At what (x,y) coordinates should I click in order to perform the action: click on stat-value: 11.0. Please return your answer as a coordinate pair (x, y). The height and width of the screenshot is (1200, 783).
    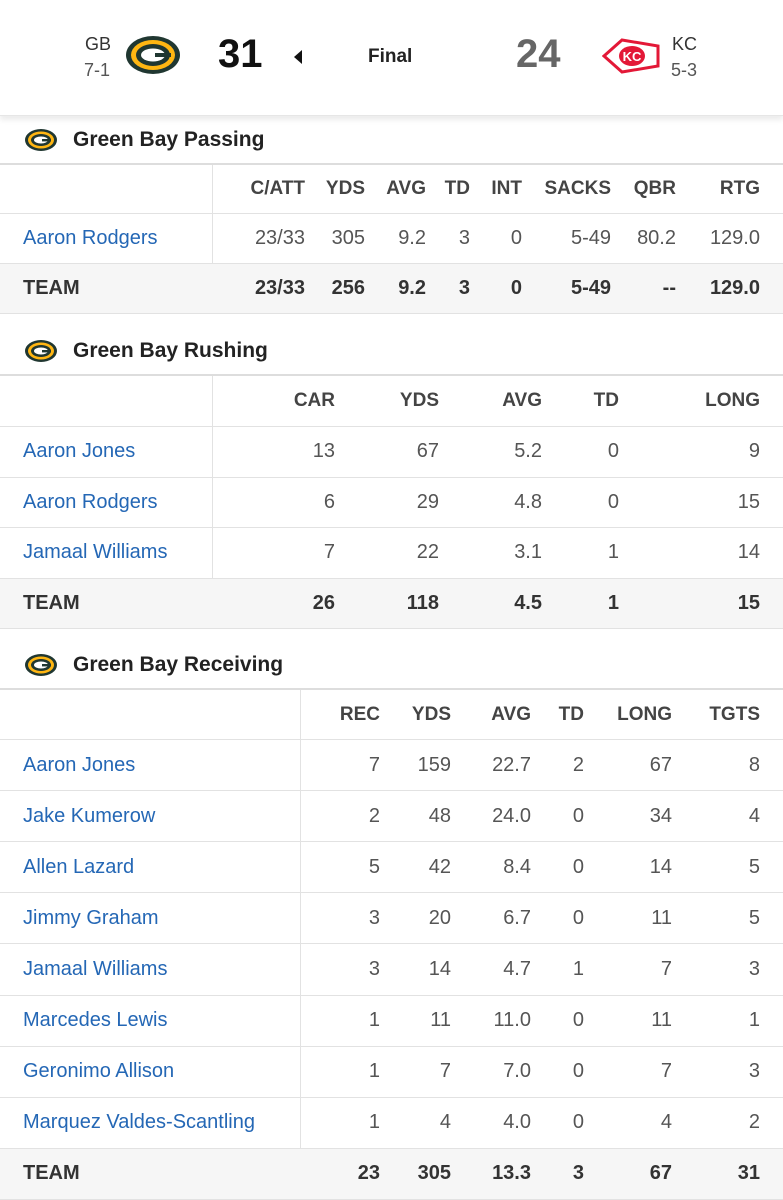
    Looking at the image, I should click on (512, 1020).